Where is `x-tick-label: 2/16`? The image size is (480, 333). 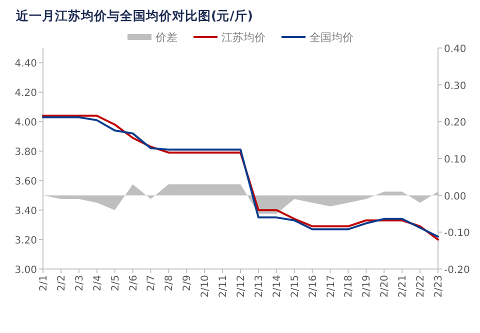 x-tick-label: 2/16 is located at coordinates (313, 286).